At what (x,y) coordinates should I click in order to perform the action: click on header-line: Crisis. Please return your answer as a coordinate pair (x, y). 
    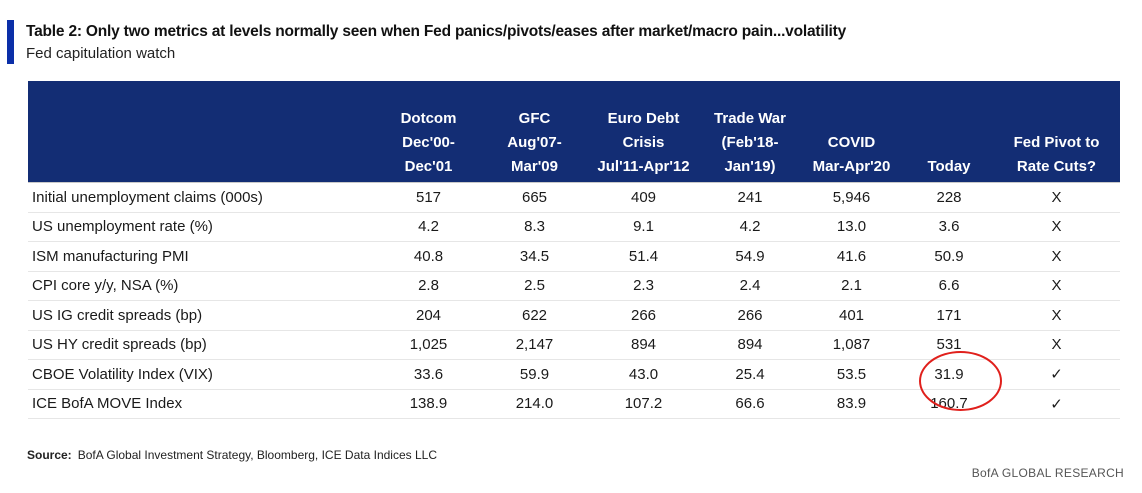
    Looking at the image, I should click on (643, 142).